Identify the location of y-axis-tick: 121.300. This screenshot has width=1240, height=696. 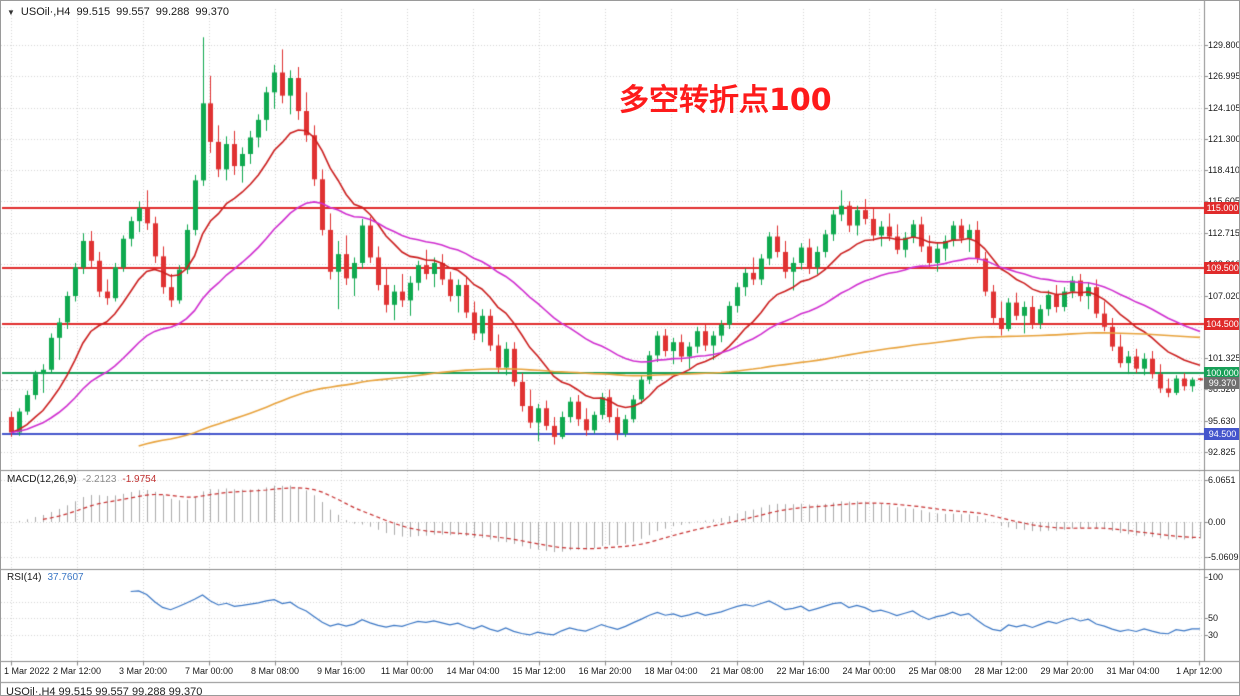
(1224, 138).